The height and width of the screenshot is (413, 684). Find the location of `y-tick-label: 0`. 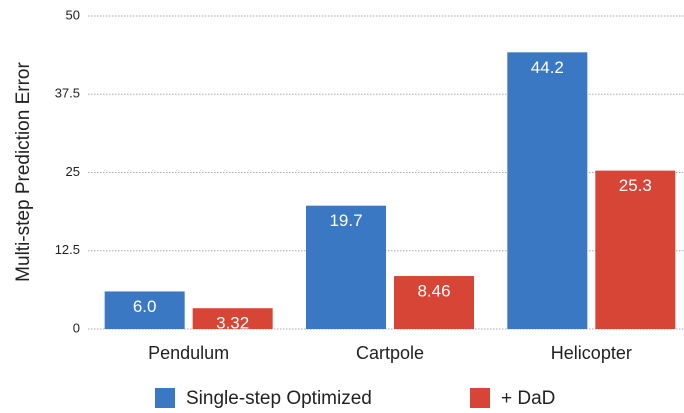

y-tick-label: 0 is located at coordinates (76, 327).